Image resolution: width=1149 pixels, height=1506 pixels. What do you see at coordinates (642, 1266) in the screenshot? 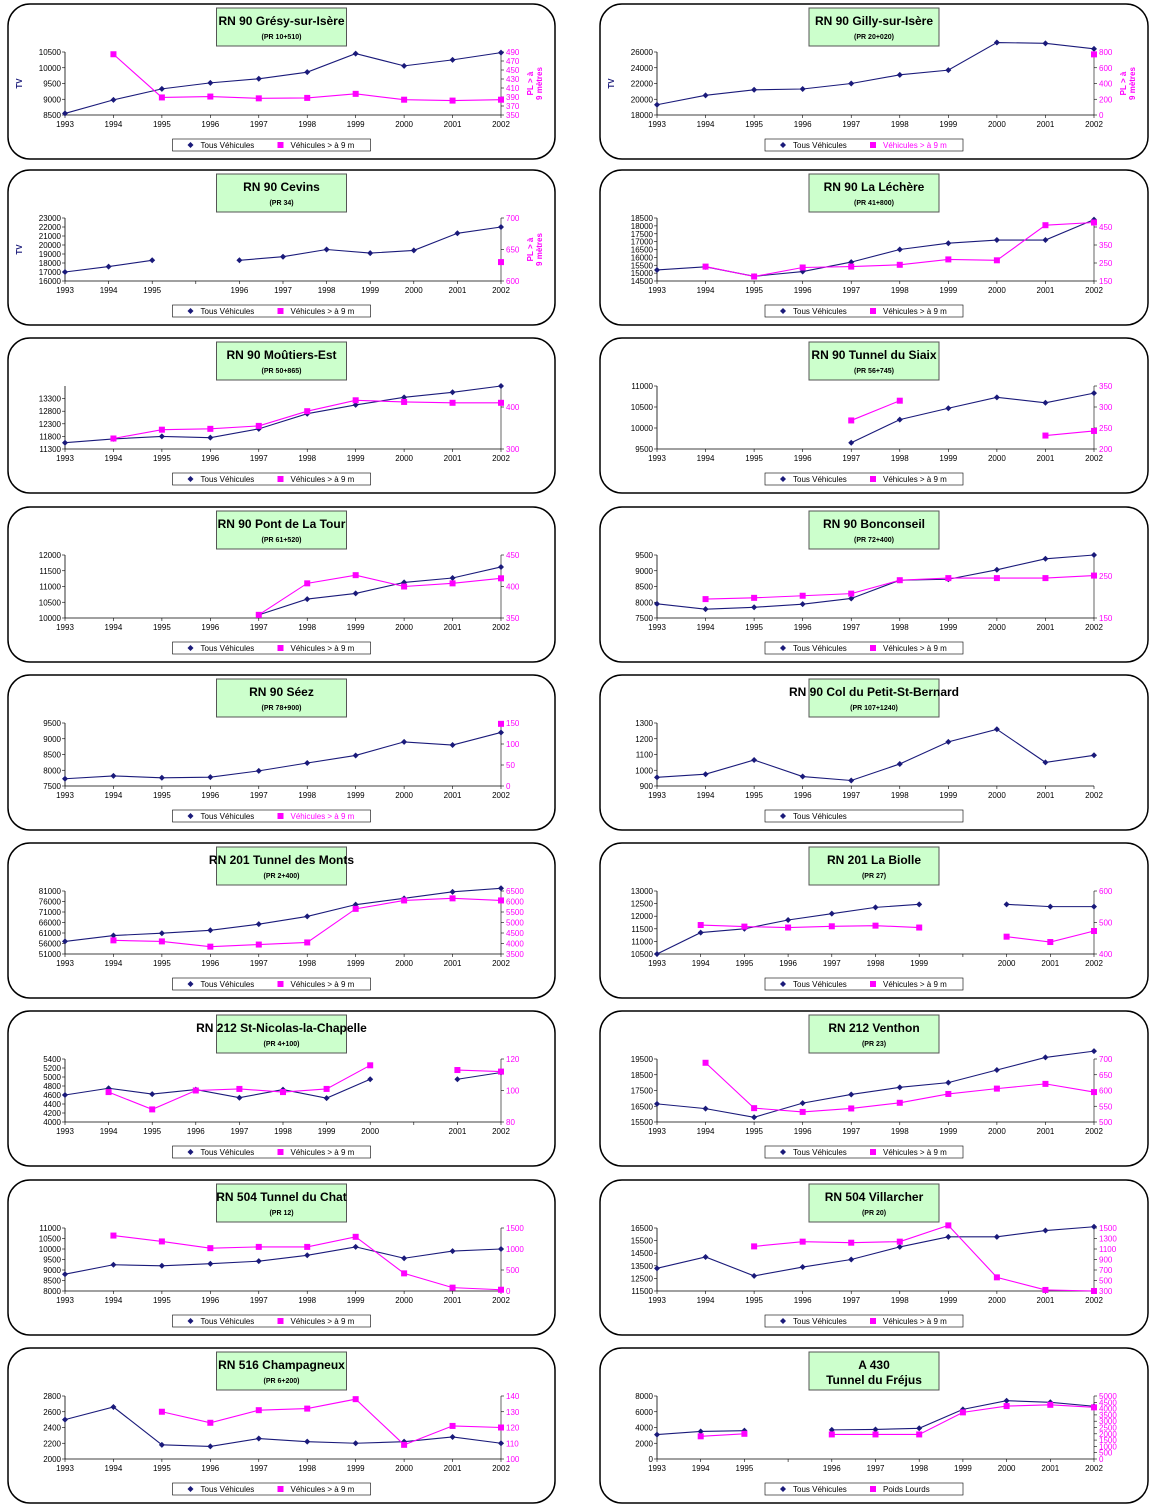
I see `y-tick-label: 13500` at bounding box center [642, 1266].